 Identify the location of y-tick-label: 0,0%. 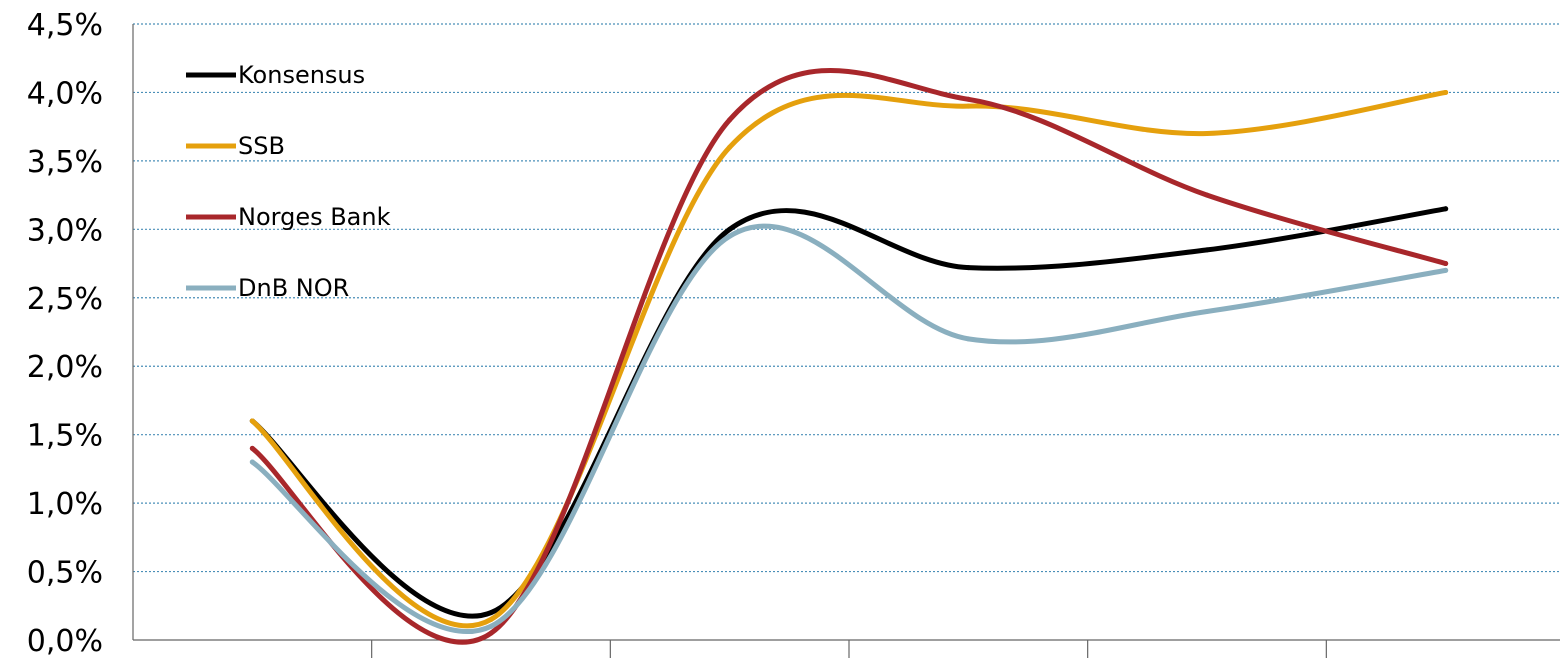
(65, 641).